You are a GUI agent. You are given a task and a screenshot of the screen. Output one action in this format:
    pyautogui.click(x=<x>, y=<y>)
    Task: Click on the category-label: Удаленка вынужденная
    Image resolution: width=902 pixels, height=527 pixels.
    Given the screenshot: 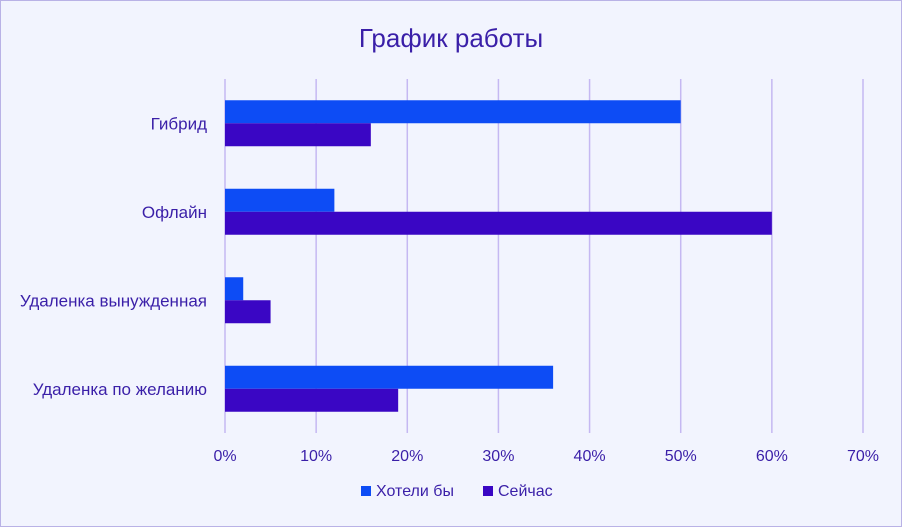 What is the action you would take?
    pyautogui.click(x=113, y=300)
    